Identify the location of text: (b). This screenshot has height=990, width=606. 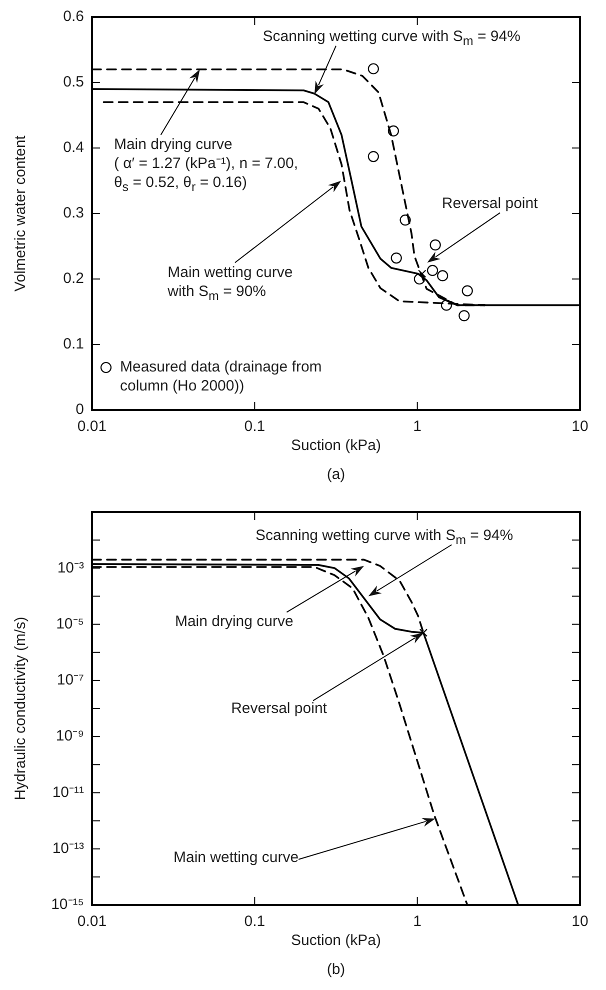
(336, 969).